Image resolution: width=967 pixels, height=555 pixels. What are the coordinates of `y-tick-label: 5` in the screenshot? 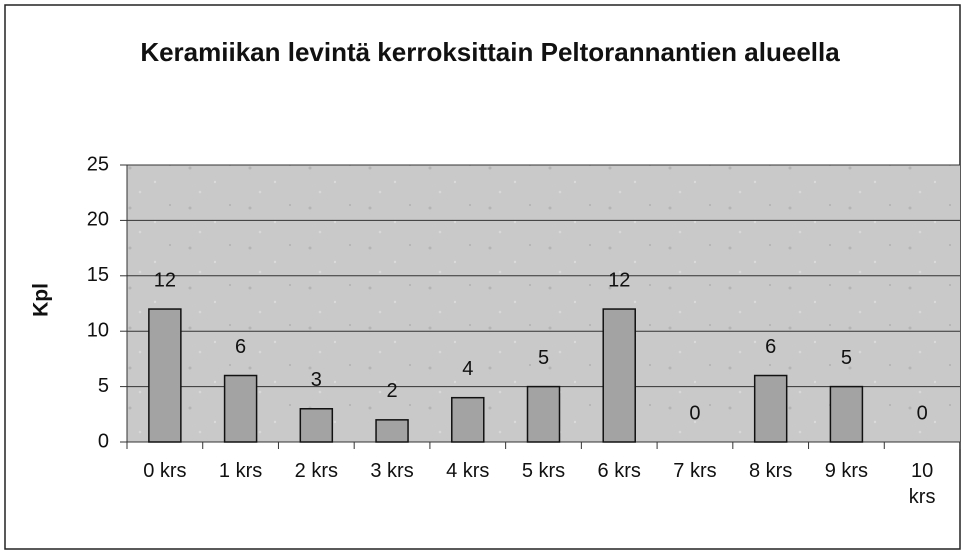 It's located at (103, 386).